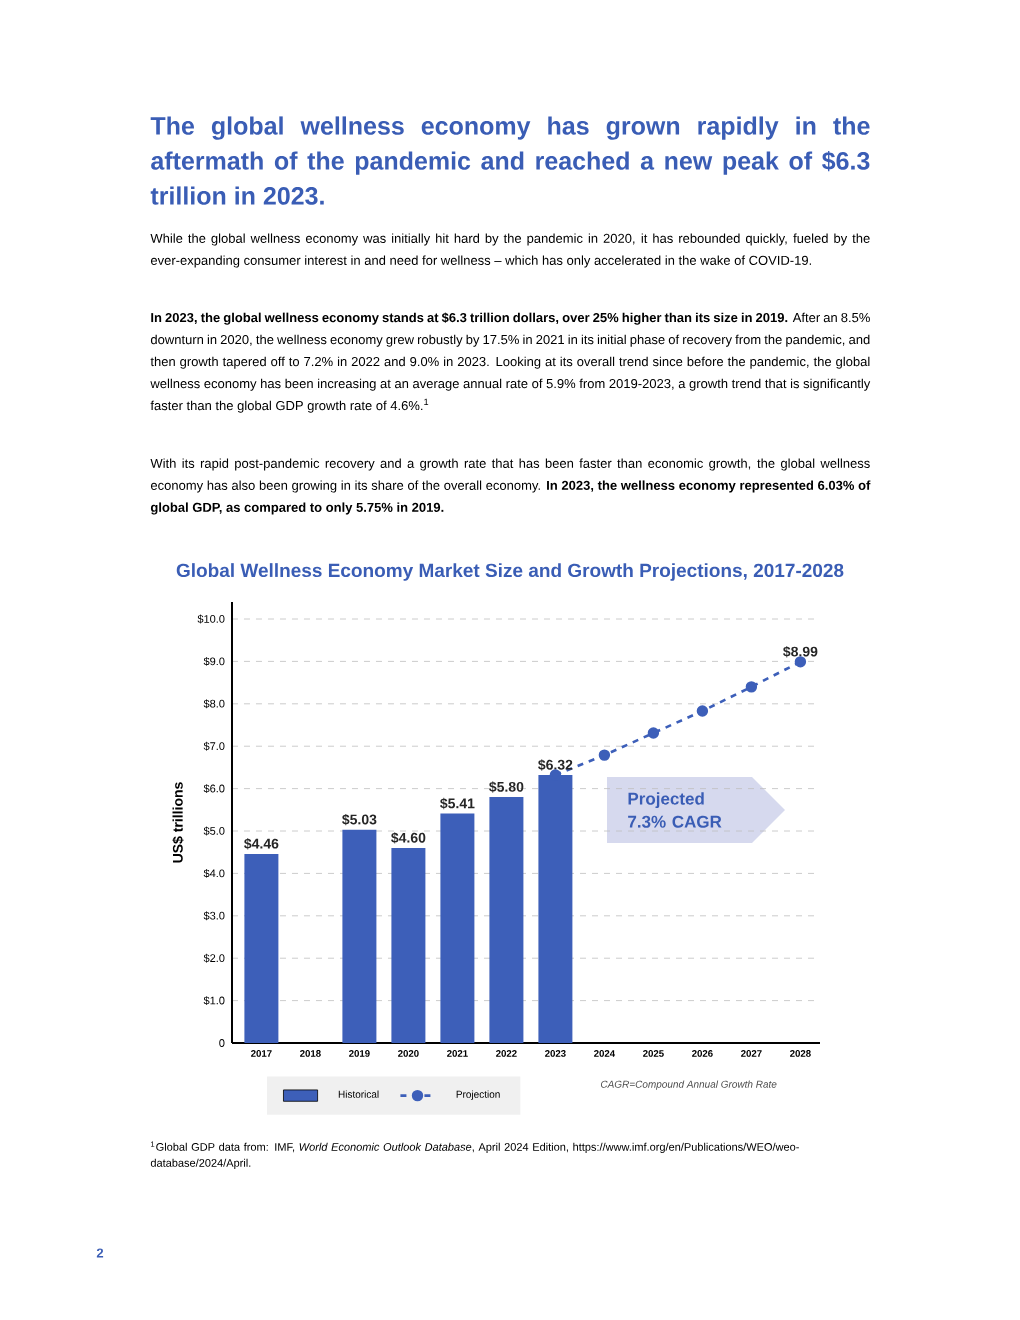  Describe the element at coordinates (510, 486) in the screenshot. I see `text: With its rapid post-pandemic recovery and a growth rate that has been faster than economic growth, the global wellness economy has also been growing in its share of the overall economy. In 2023, the wellness economy represented 6.03% of global GDP, as compared to only 5.75% in 2019.` at that location.